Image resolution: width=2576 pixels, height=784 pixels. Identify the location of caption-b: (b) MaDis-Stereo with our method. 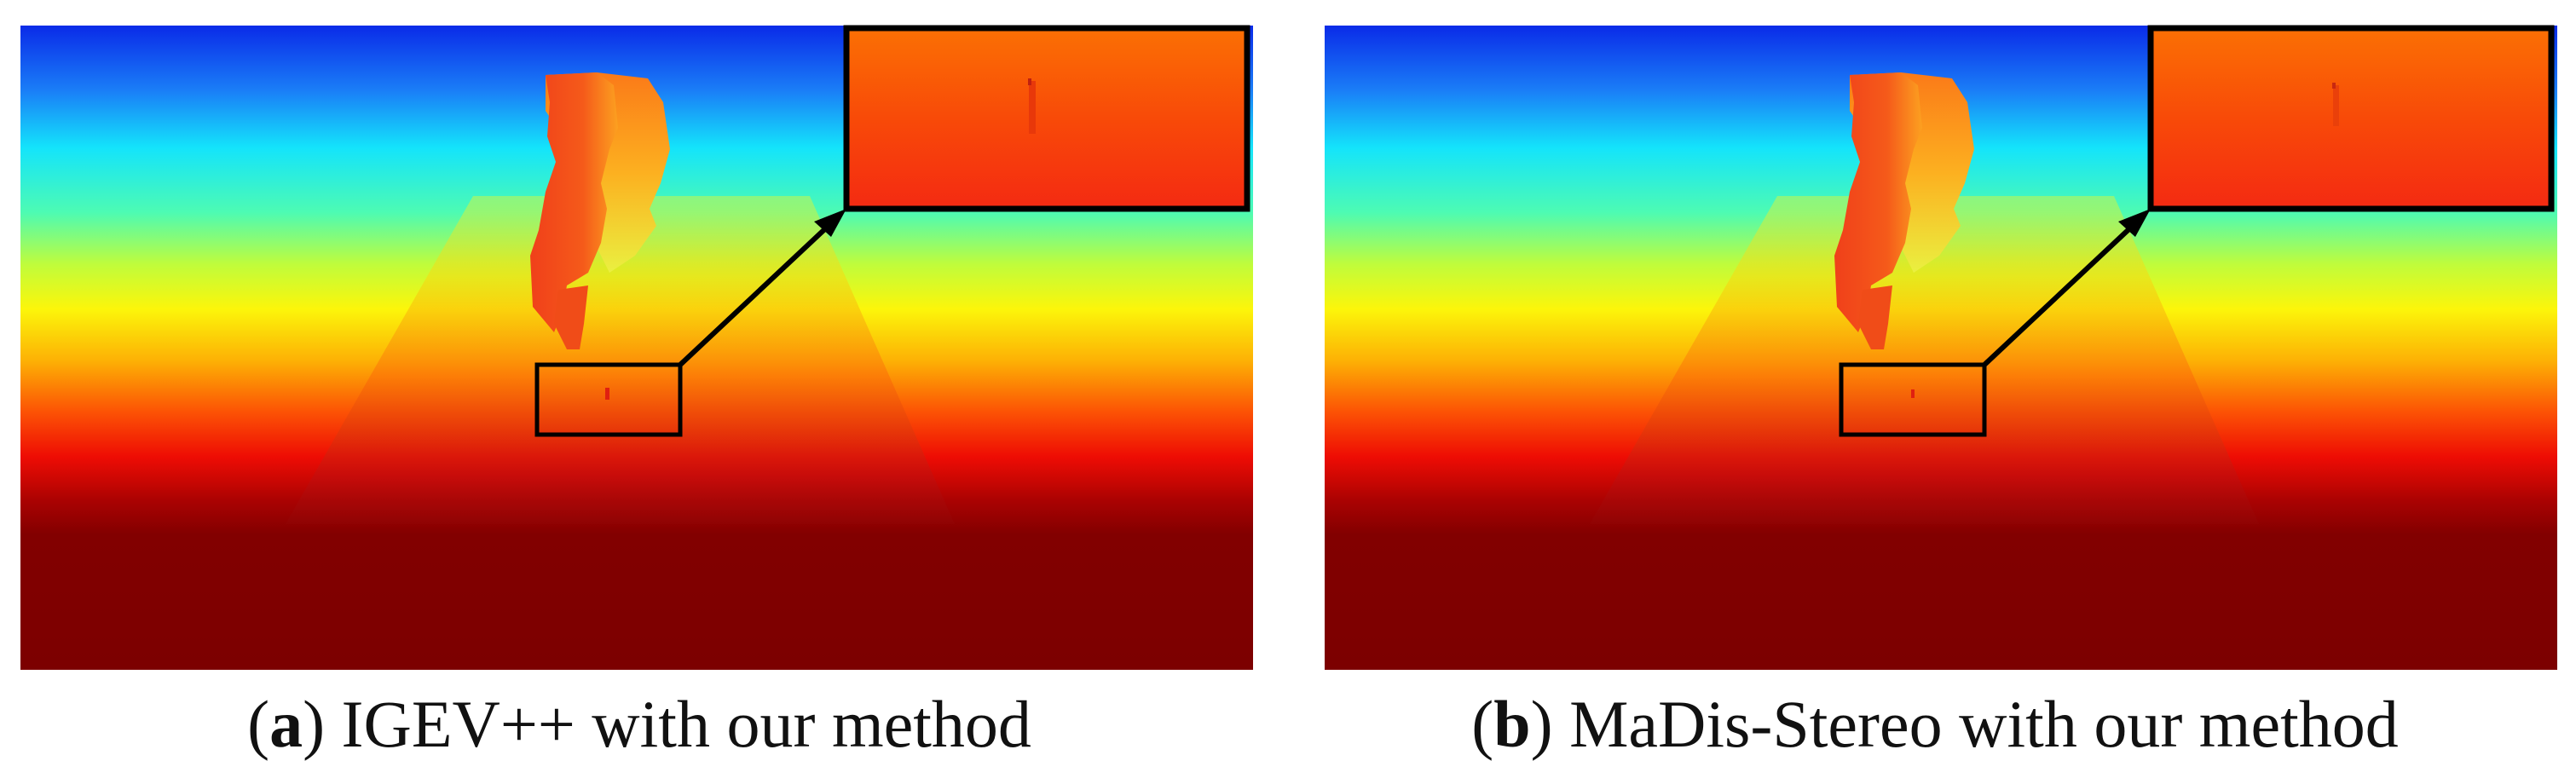
(1935, 724).